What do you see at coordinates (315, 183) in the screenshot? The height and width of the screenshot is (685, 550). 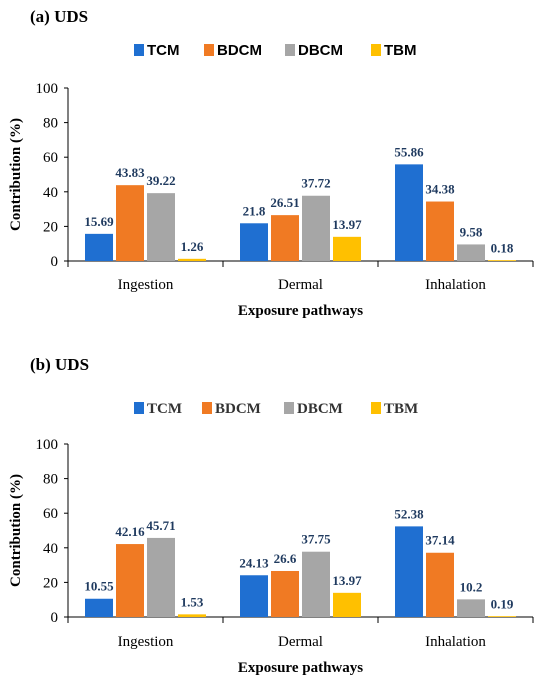 I see `data-label-dbcm-dermal: 37.72` at bounding box center [315, 183].